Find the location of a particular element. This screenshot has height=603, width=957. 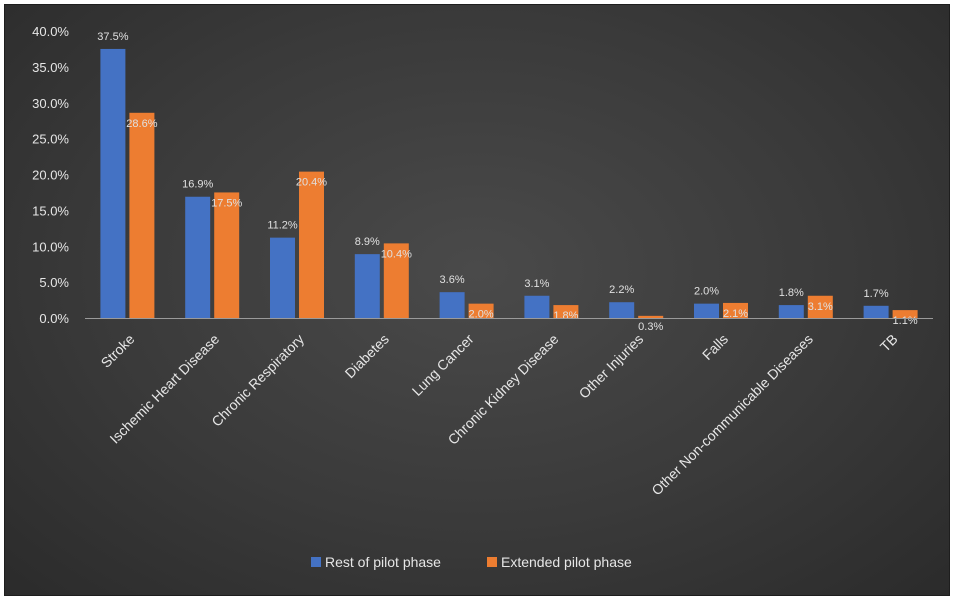

legend-label: Rest of pilot phase is located at coordinates (383, 562).